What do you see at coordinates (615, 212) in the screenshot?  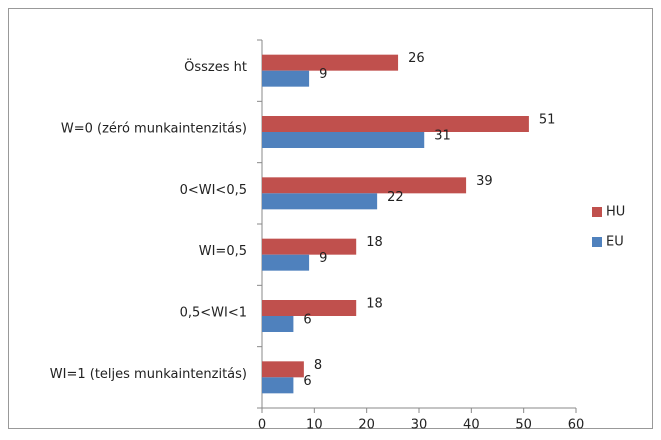 I see `legend-label: HU` at bounding box center [615, 212].